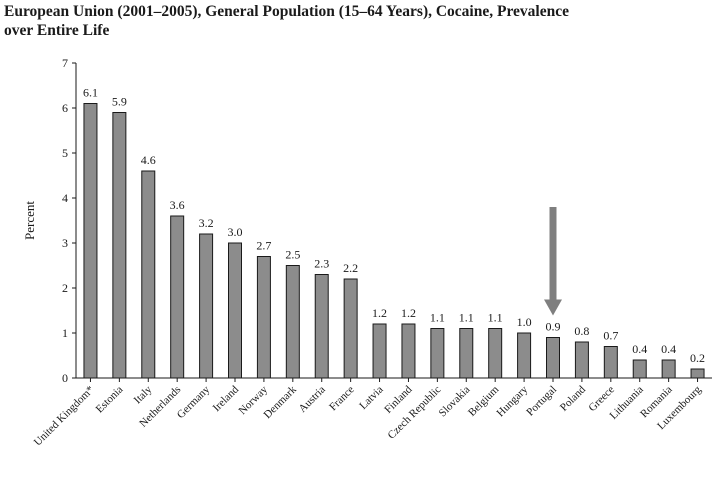 The width and height of the screenshot is (719, 477). Describe the element at coordinates (177, 205) in the screenshot. I see `data-label: 3.6` at that location.